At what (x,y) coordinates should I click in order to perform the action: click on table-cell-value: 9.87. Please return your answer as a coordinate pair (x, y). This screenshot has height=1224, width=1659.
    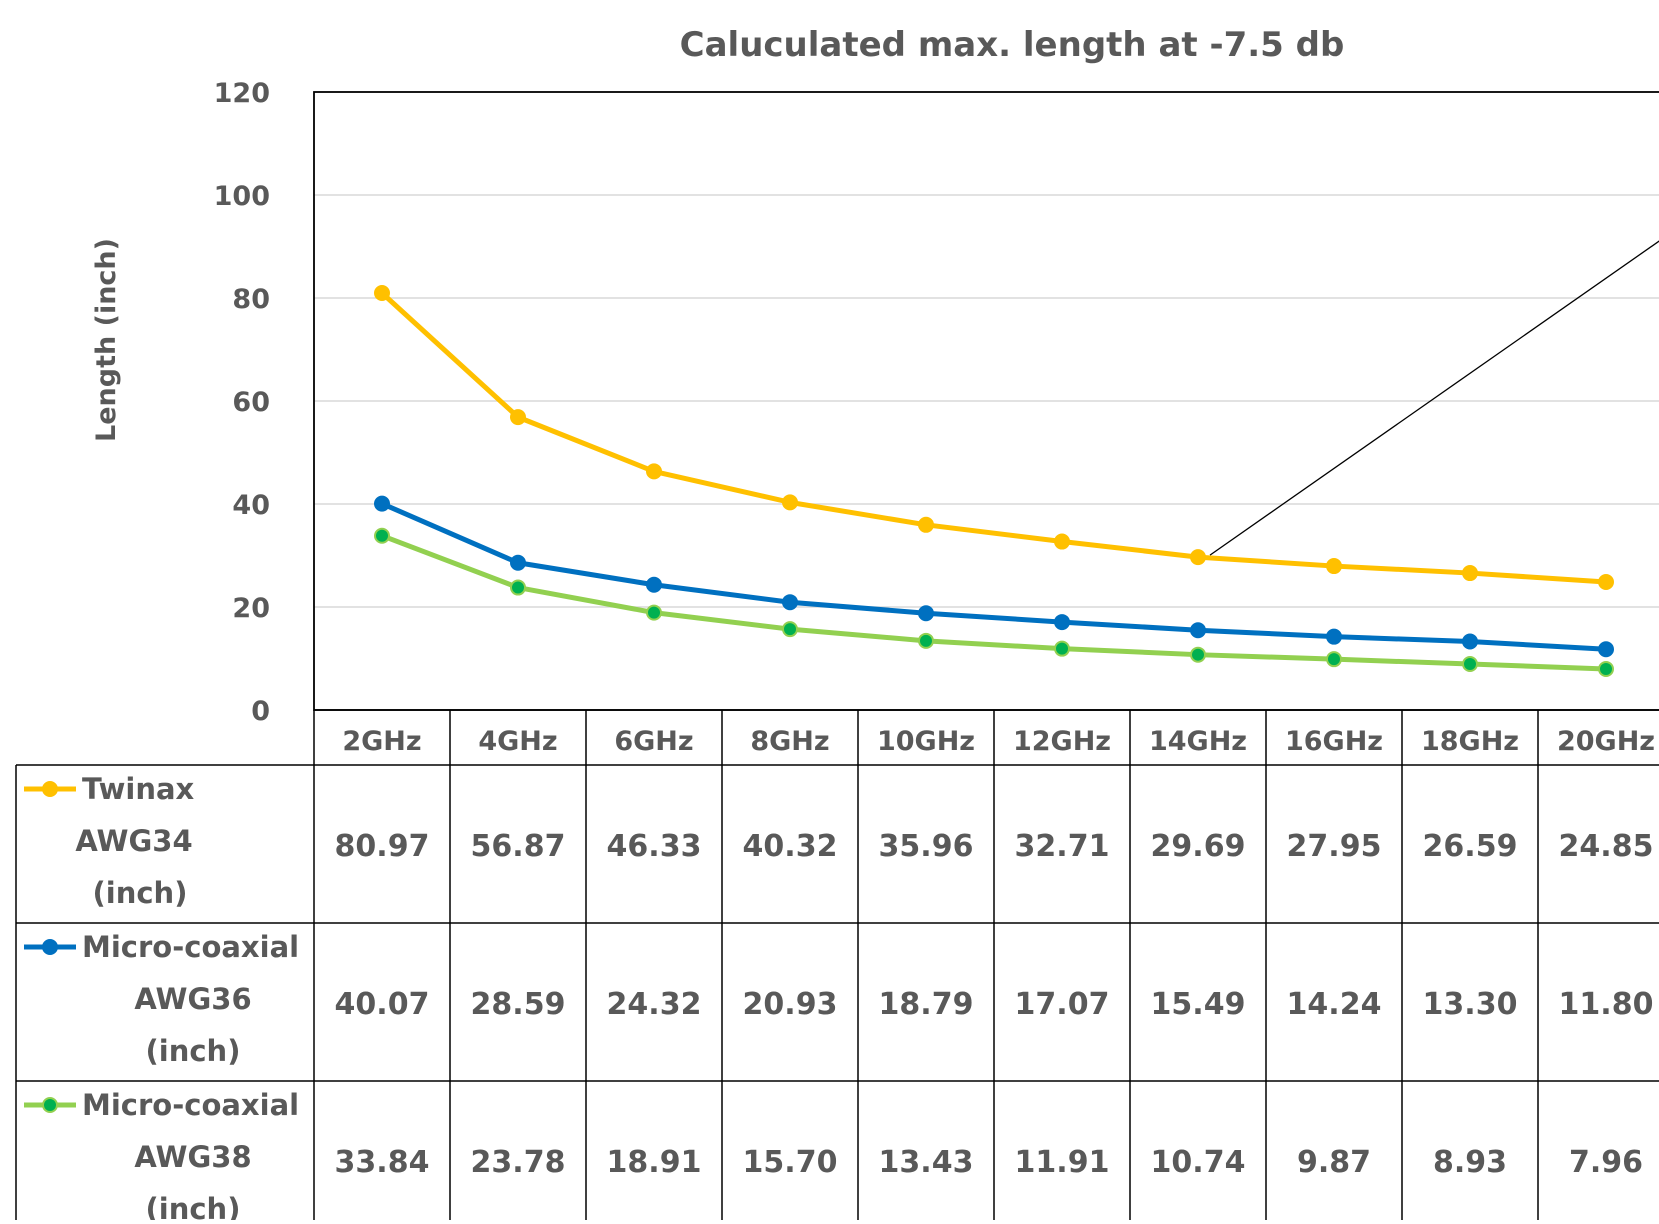
    Looking at the image, I should click on (1334, 1162).